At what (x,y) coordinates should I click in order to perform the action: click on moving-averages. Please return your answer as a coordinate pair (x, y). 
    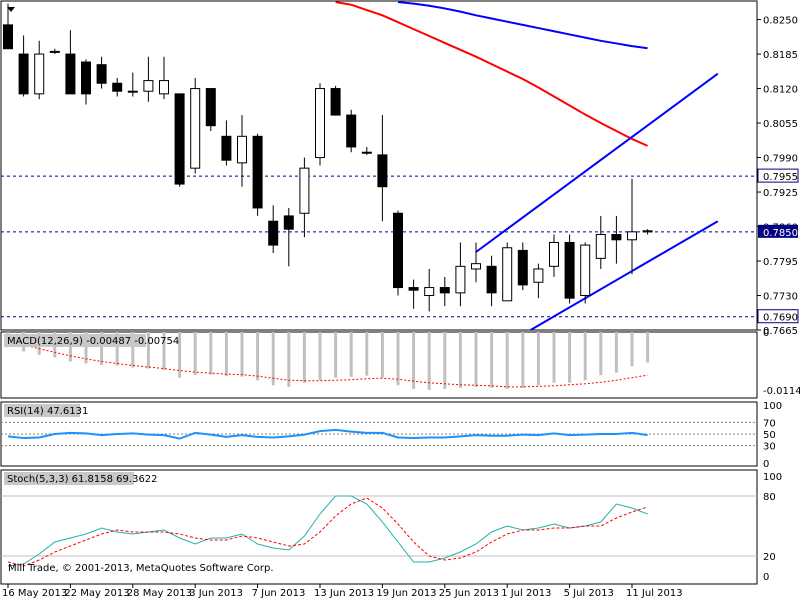
    Looking at the image, I should click on (492, 74).